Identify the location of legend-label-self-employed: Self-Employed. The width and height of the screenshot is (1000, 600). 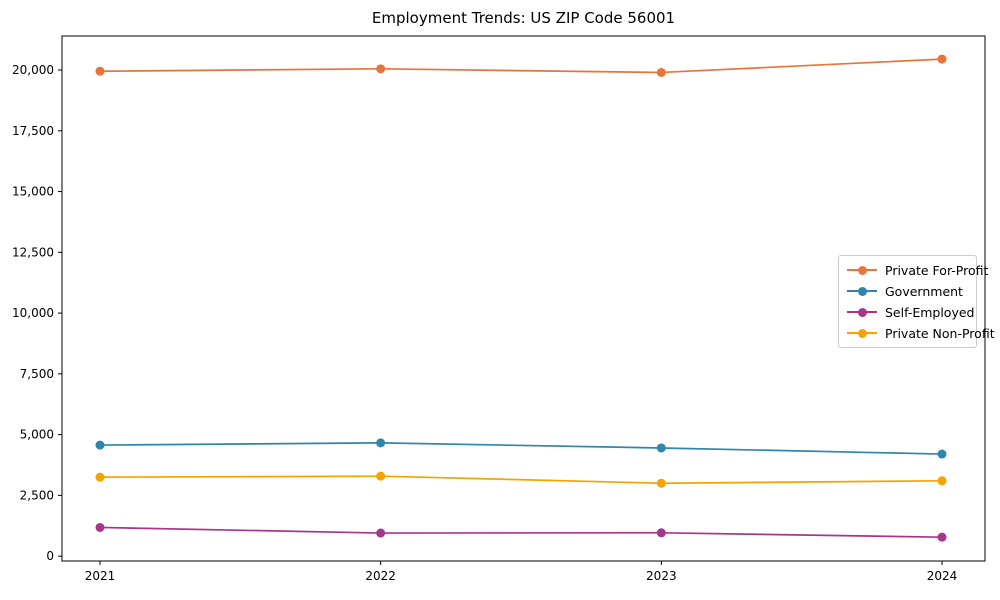
(930, 312).